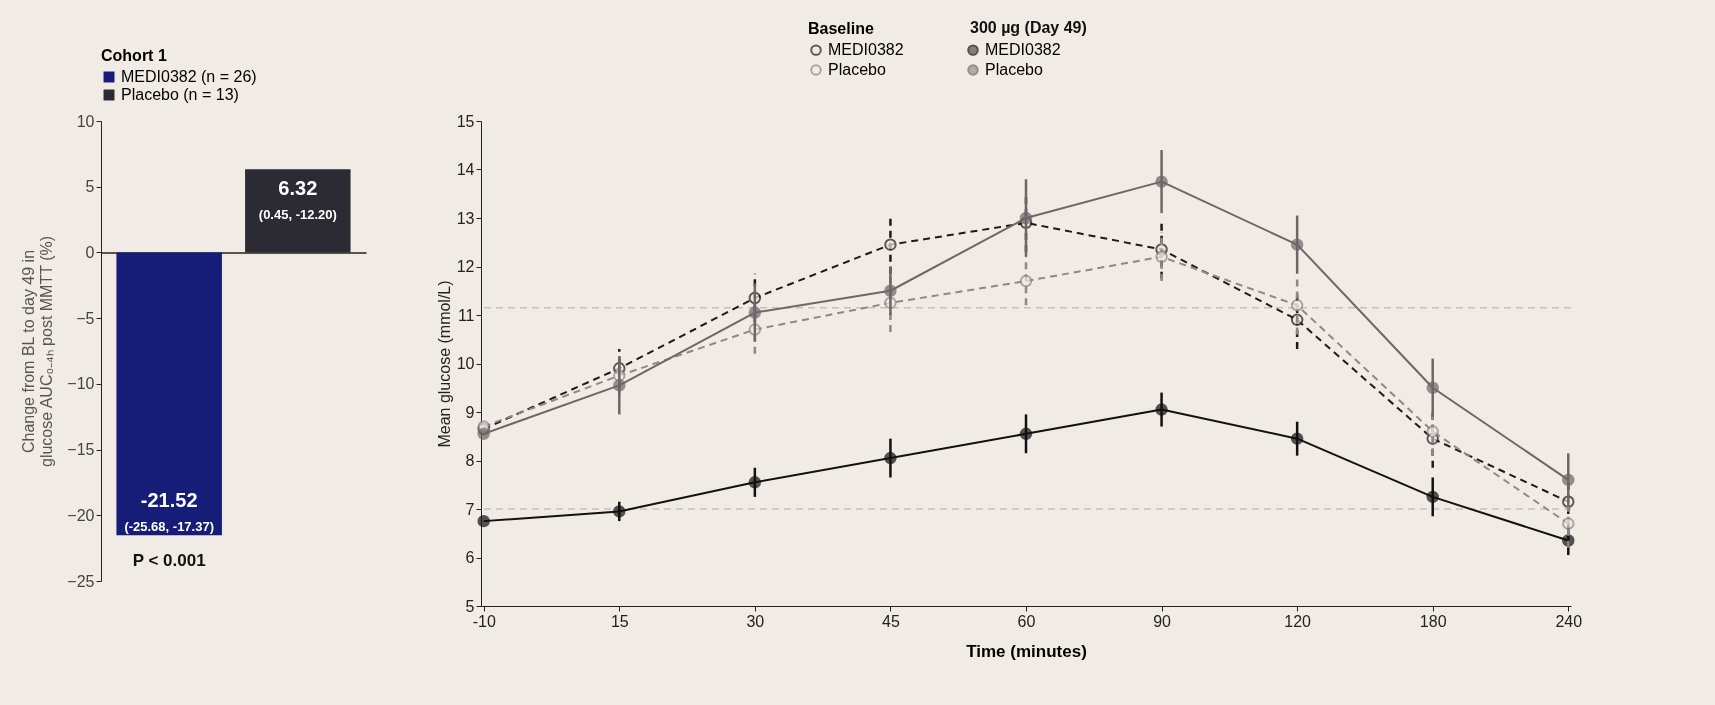  What do you see at coordinates (38, 351) in the screenshot?
I see `y-axis-title: Change from BL to day 49 in glucose AUC₀₋₄ₕ post MMTT (%)` at bounding box center [38, 351].